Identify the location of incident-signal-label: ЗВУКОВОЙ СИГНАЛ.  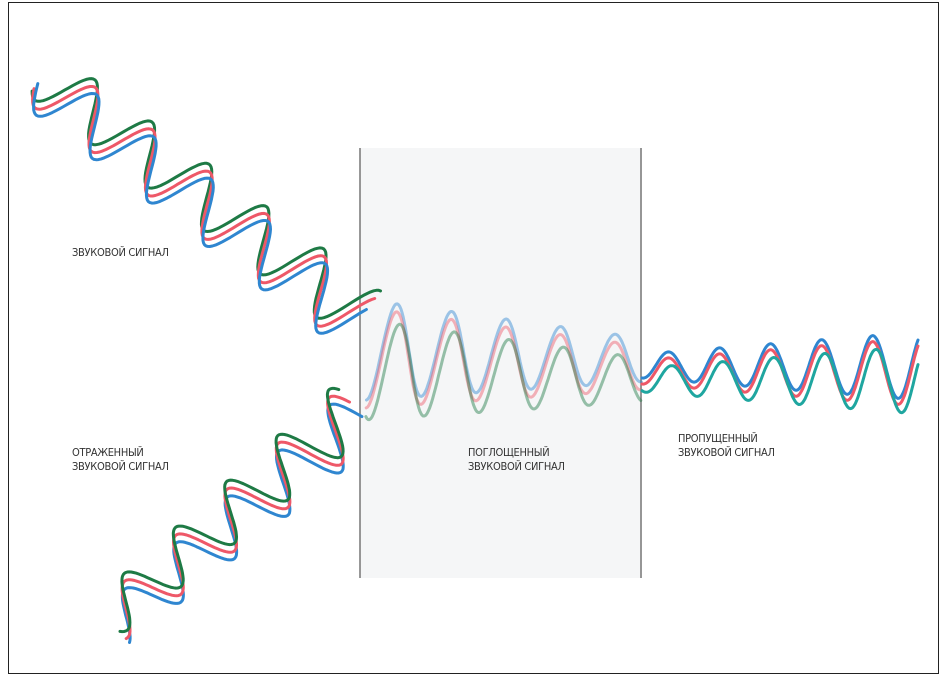
(120, 252).